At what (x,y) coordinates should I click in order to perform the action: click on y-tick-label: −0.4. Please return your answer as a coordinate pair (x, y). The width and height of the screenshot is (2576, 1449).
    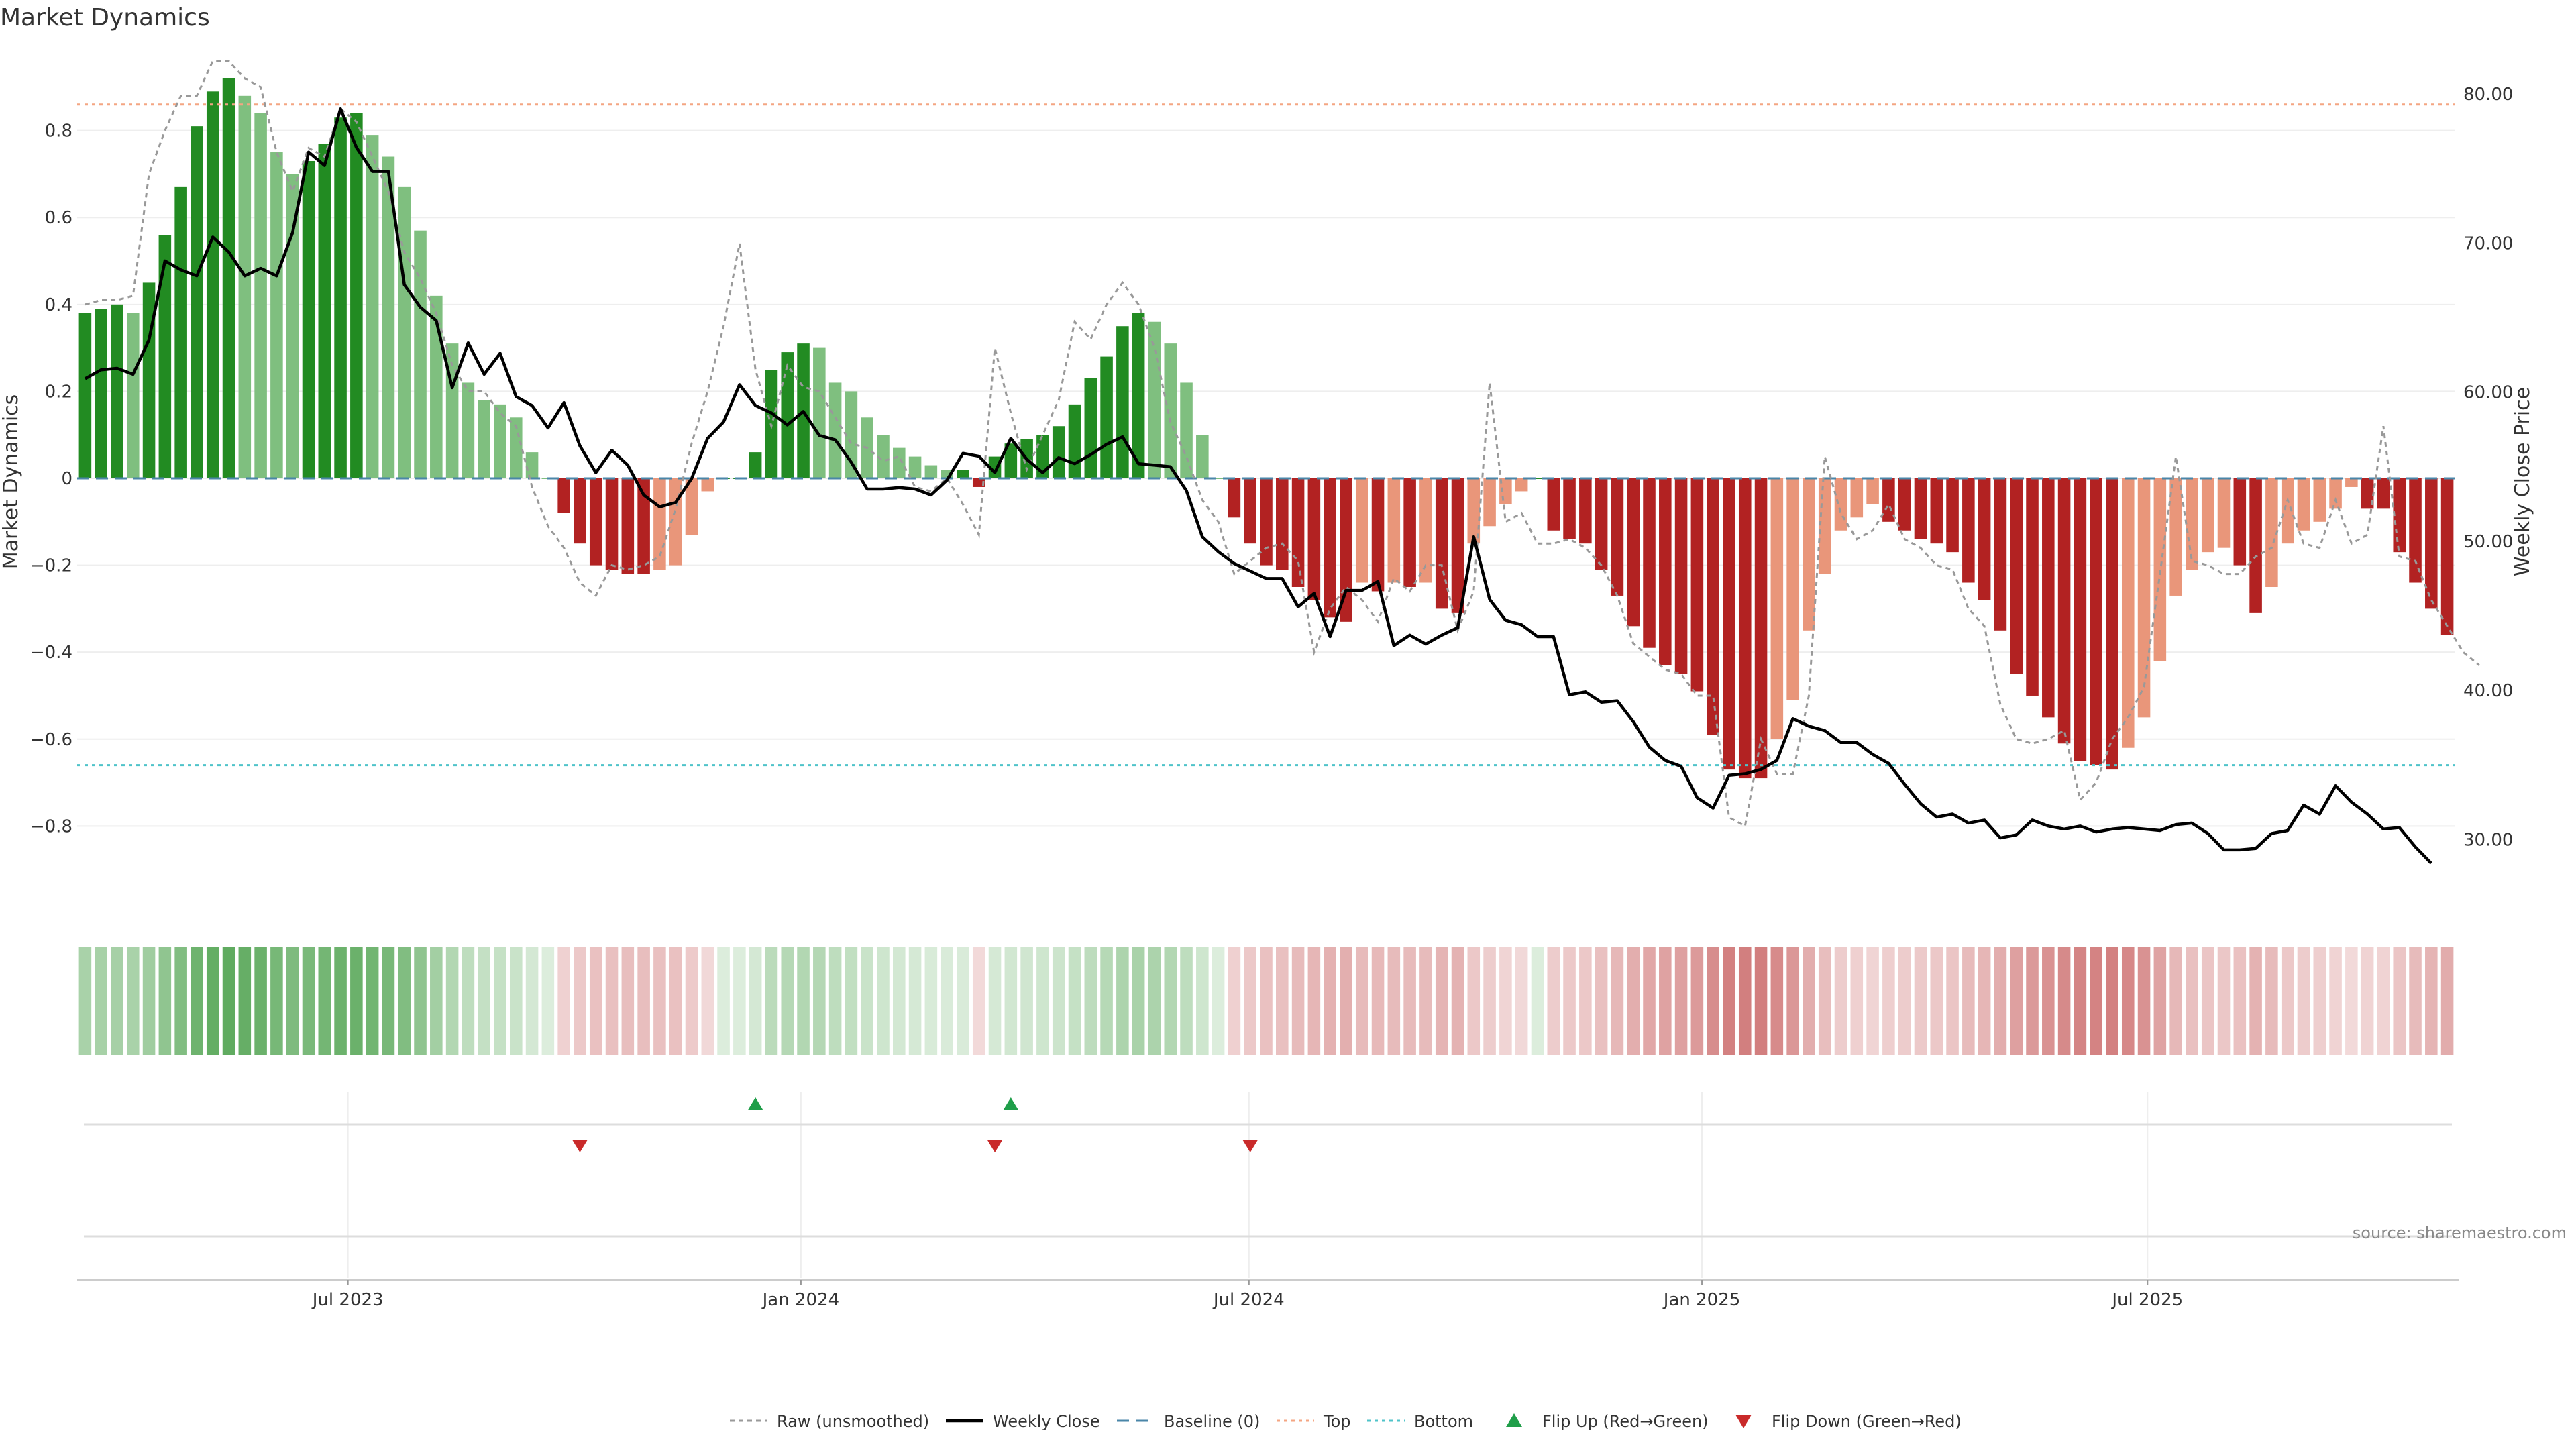
    Looking at the image, I should click on (51, 653).